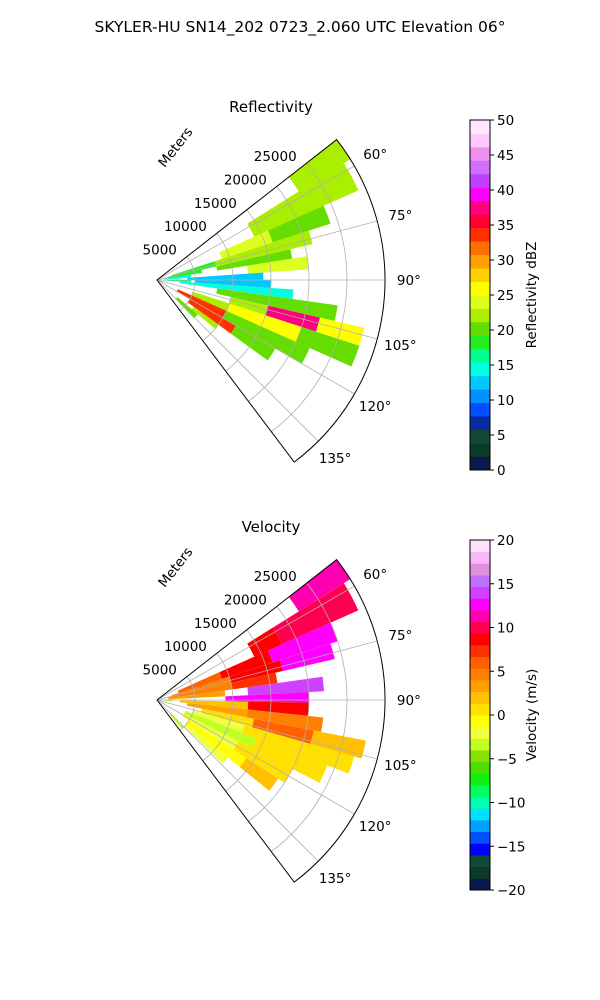 The image size is (600, 1000). Describe the element at coordinates (501, 716) in the screenshot. I see `velocity-colorbar-tick-label: 0` at that location.